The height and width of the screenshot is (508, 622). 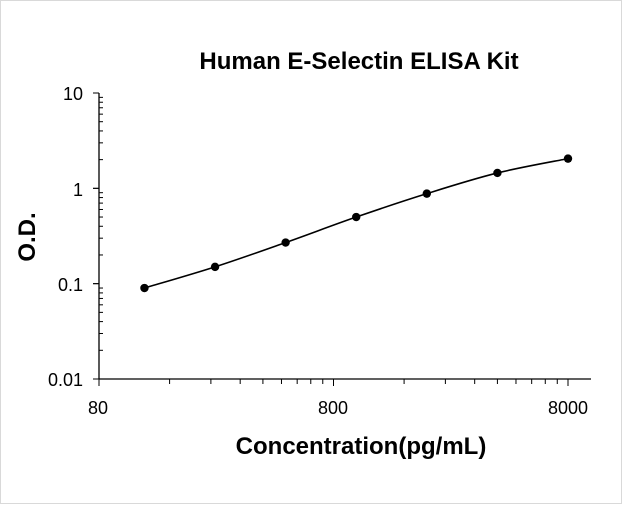 I want to click on y-tick-label-0.01: 0.01, so click(x=65, y=380).